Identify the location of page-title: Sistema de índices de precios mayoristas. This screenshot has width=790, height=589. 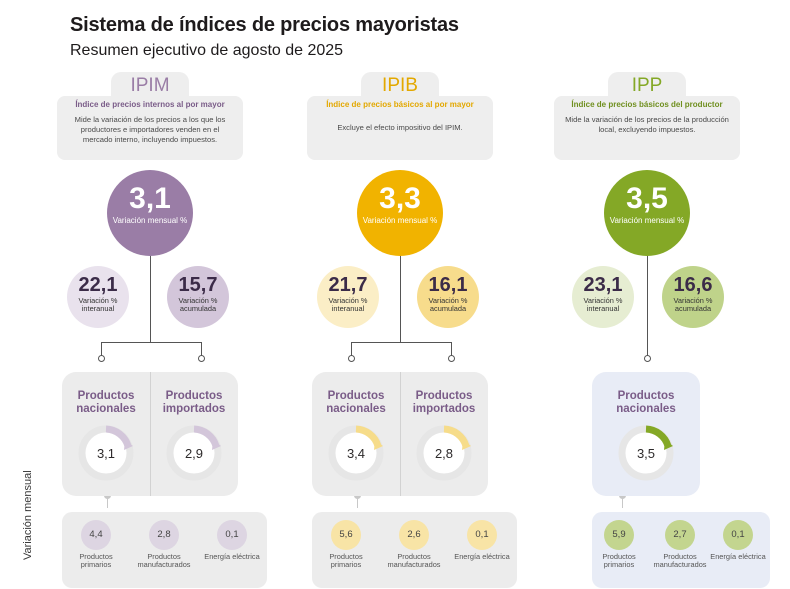
(264, 25).